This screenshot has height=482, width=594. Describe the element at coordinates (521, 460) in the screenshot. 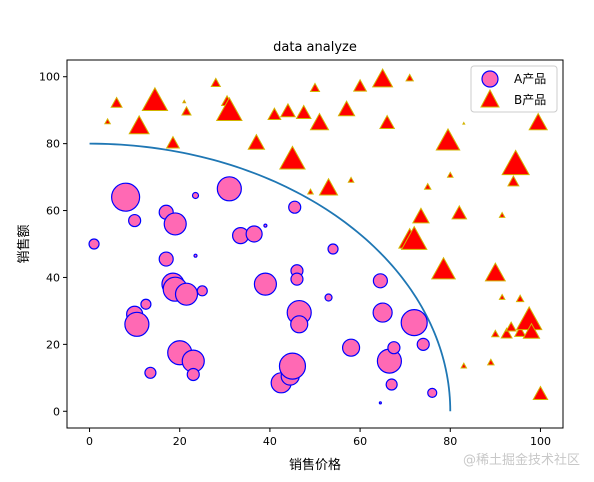

I see `watermark-text: @稀土掘金技术社区` at that location.